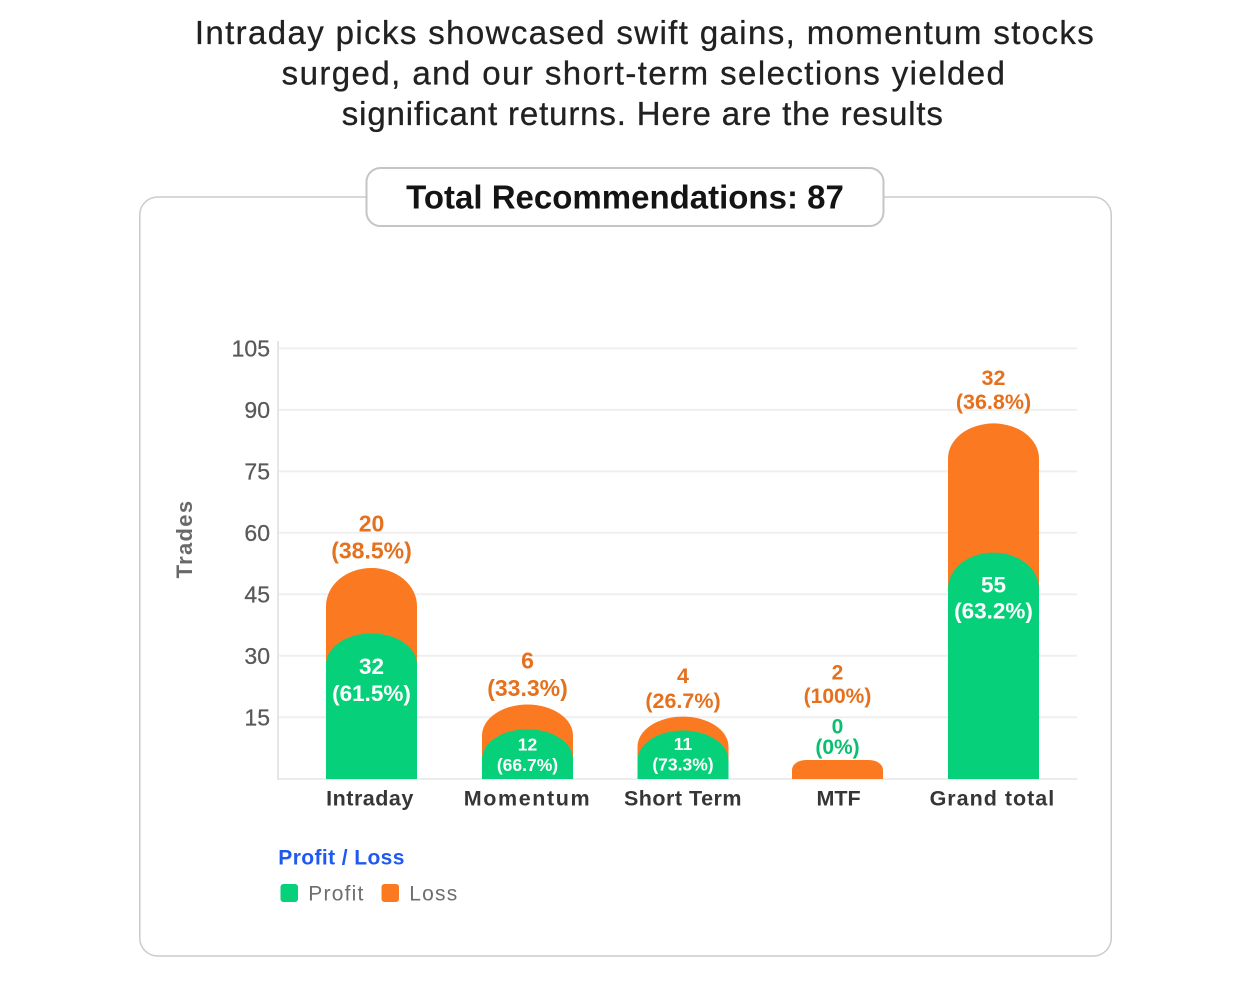 This screenshot has height=987, width=1250. What do you see at coordinates (527, 765) in the screenshot?
I see `svg-text: (66.7%)` at bounding box center [527, 765].